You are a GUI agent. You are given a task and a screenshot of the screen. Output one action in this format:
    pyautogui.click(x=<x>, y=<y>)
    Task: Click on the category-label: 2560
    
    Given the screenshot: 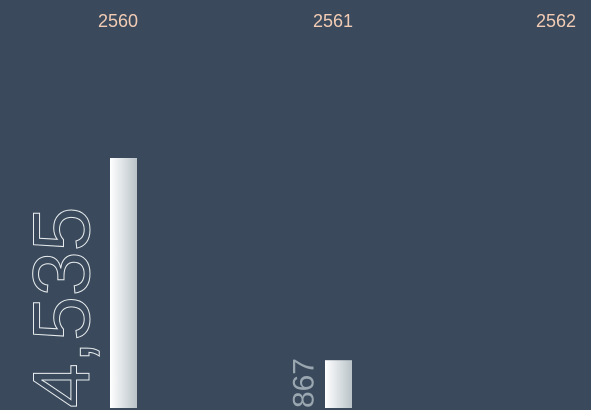 What is the action you would take?
    pyautogui.click(x=118, y=21)
    